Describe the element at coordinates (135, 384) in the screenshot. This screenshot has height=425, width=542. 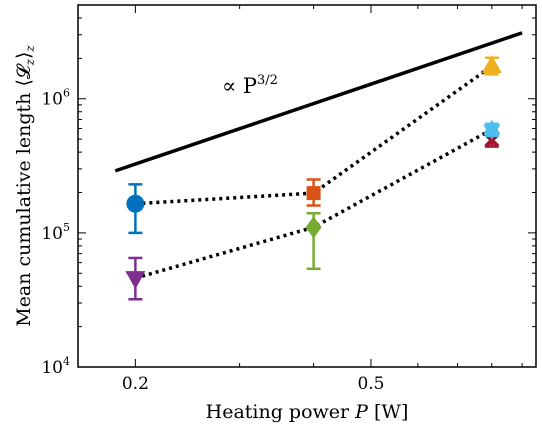
I see `x-tick-label: 0.2` at that location.